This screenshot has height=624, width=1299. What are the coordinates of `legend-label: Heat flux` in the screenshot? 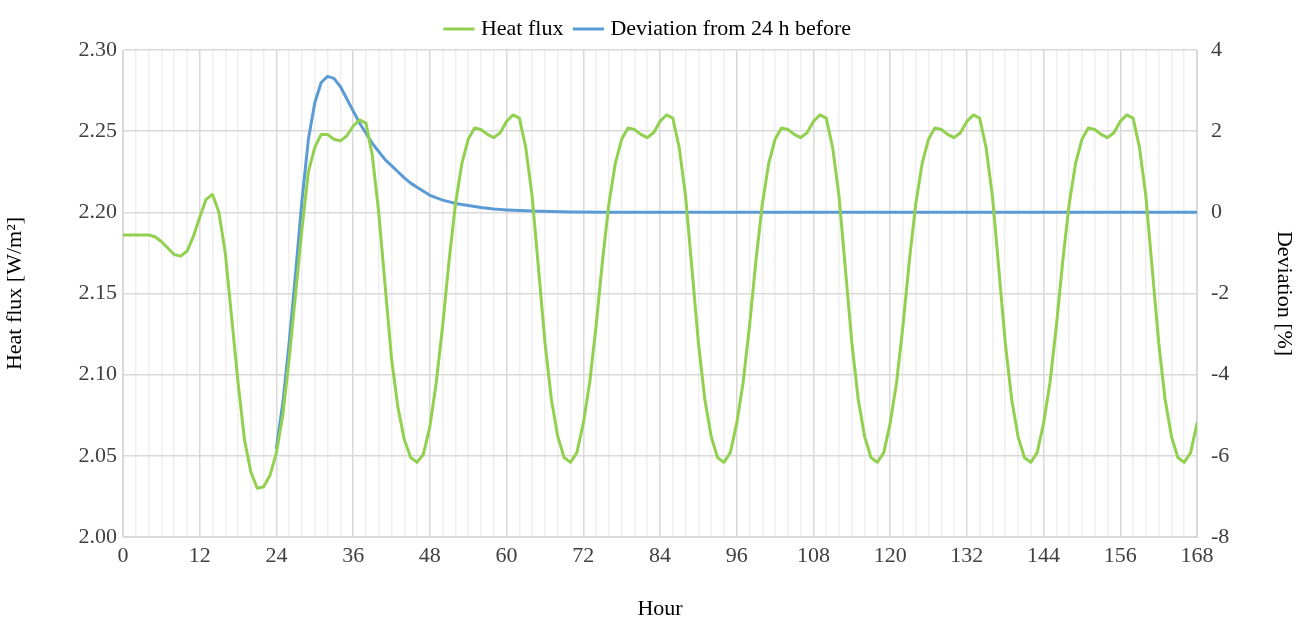 It's located at (522, 27).